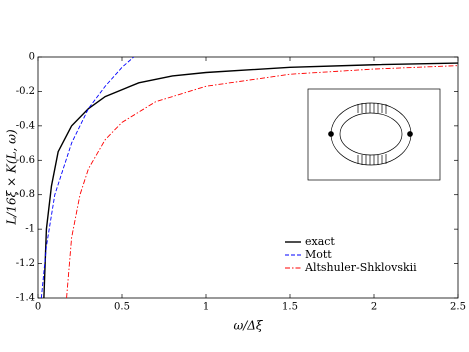  I want to click on y-tick-label: -1.2, so click(25, 263).